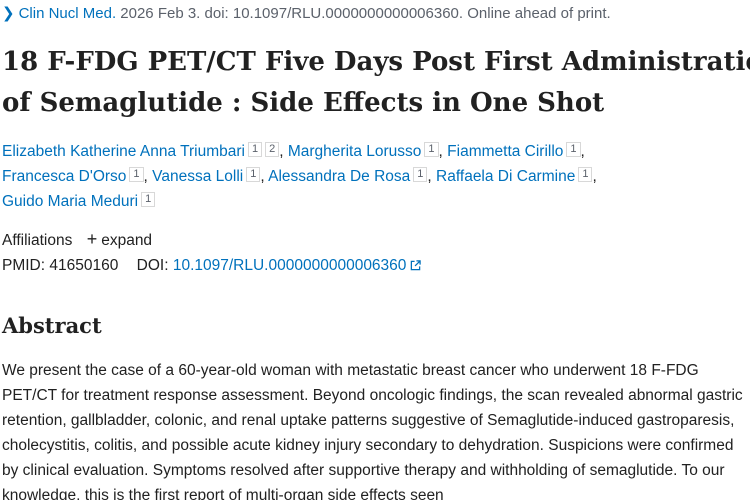 This screenshot has width=750, height=500. Describe the element at coordinates (123, 151) in the screenshot. I see `author-link: Elizabeth Katherine Anna Triumbari` at that location.